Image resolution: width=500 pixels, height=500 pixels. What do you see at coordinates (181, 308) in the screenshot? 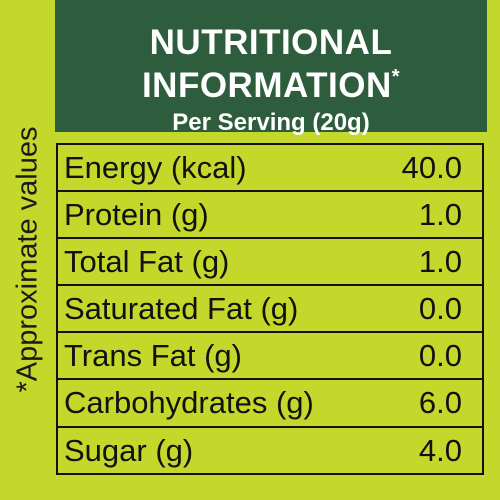
I see `nutrient-name: Saturated Fat (g)` at bounding box center [181, 308].